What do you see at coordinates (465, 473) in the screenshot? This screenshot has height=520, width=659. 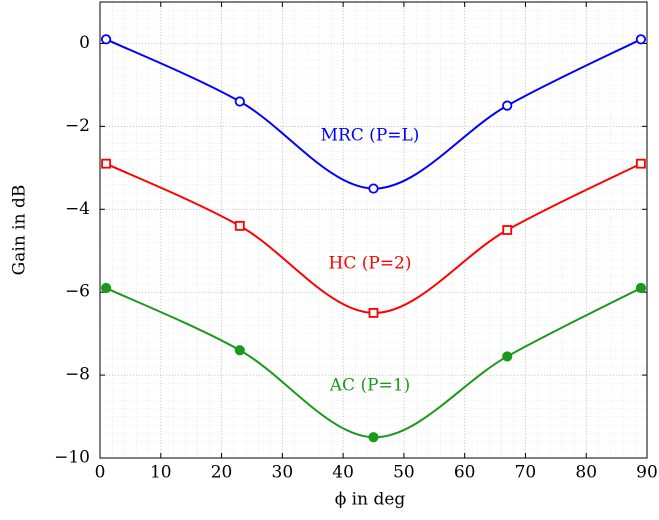 I see `x-tick-label: 60` at bounding box center [465, 473].